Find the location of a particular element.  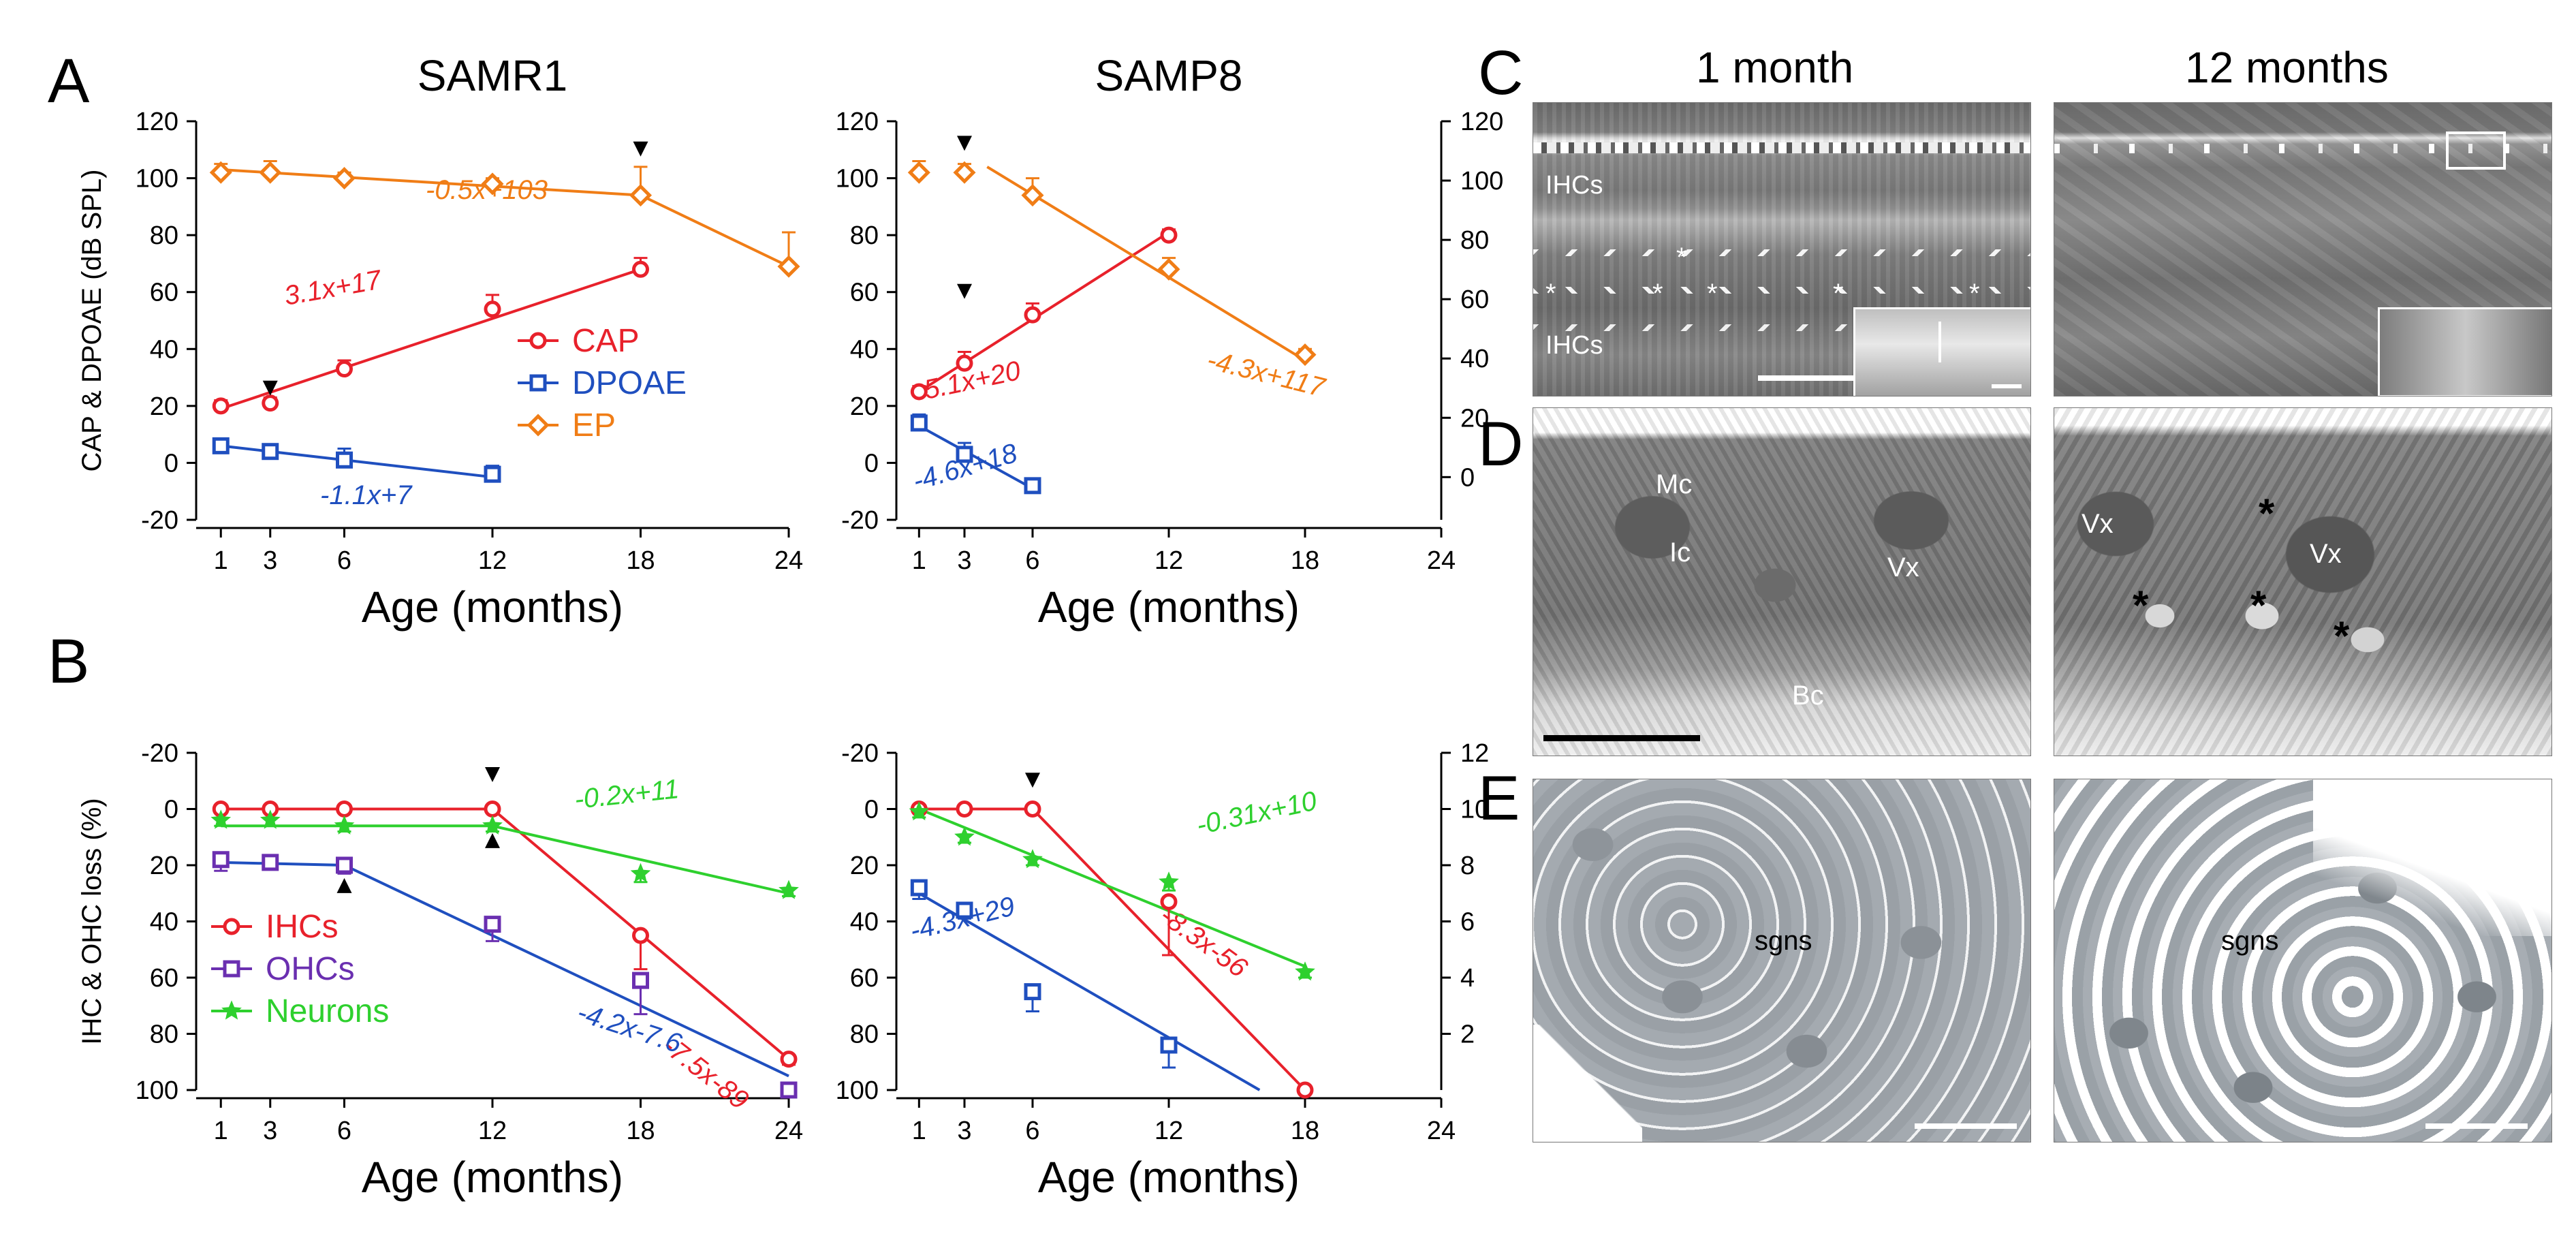

y-right-tick-label: 8 is located at coordinates (1467, 866).